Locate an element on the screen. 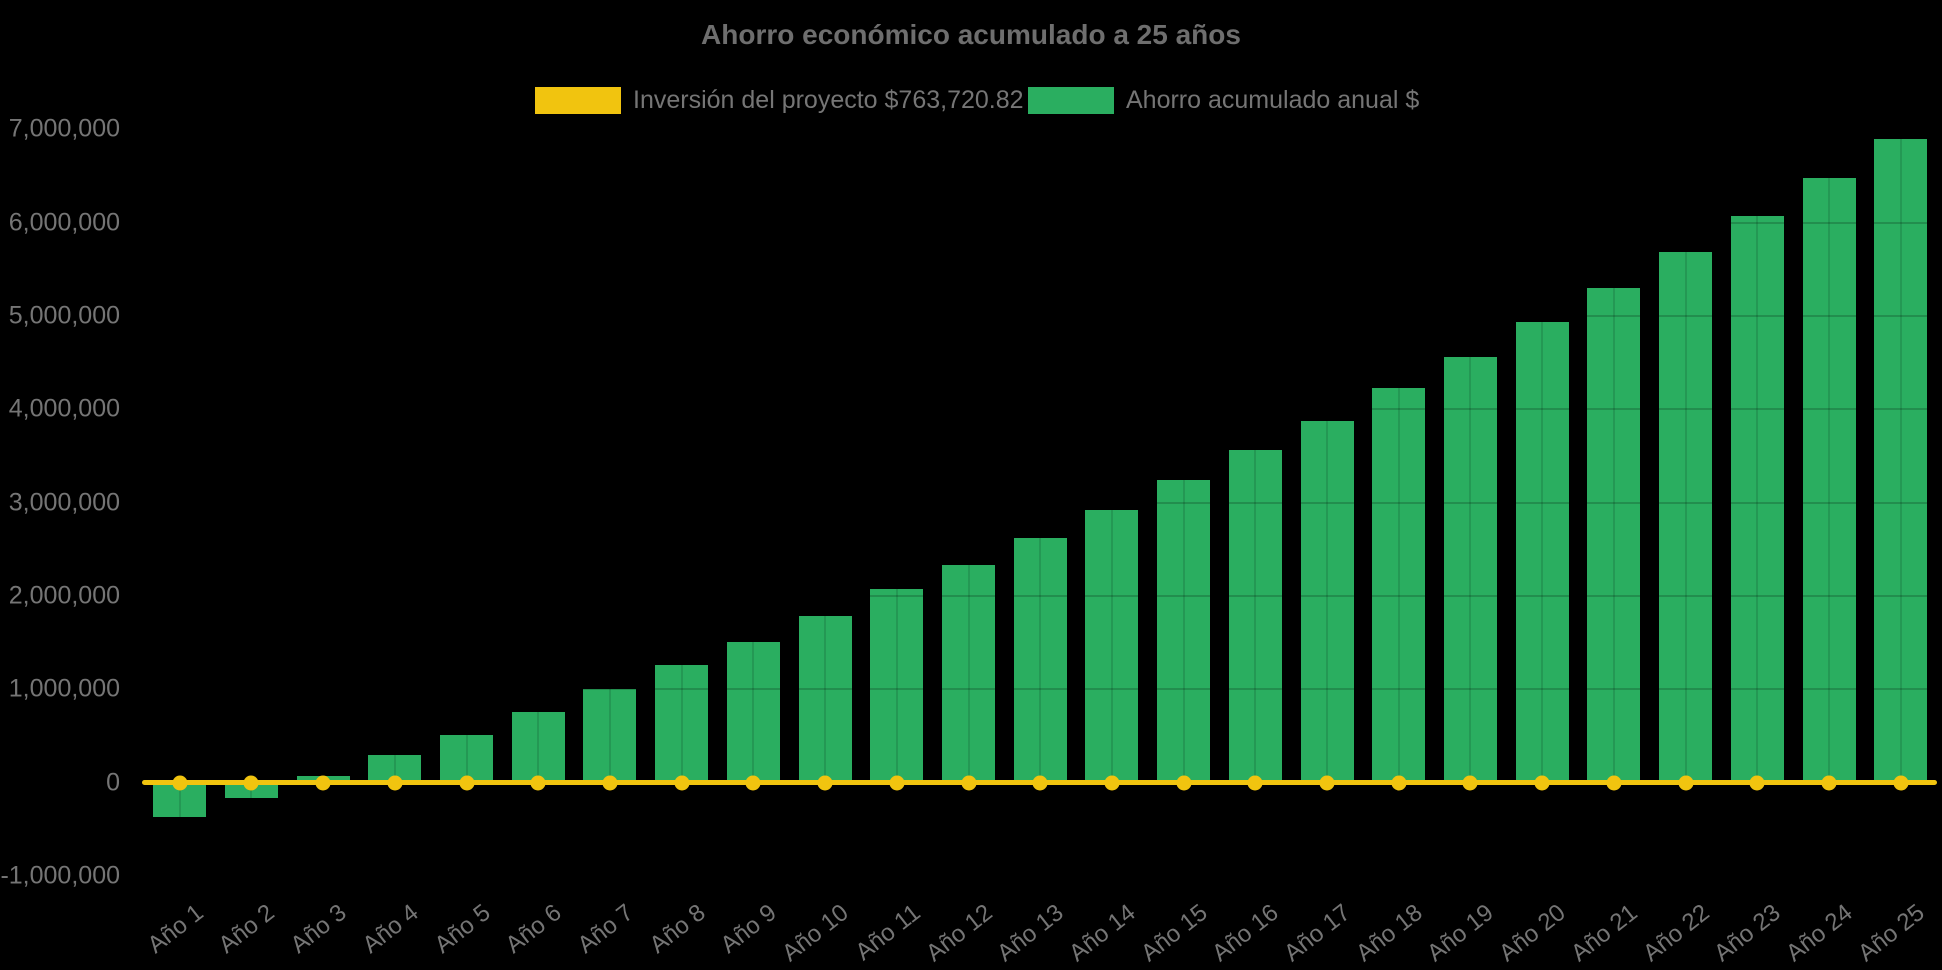 This screenshot has height=970, width=1942. x-axis-tick-label: Año 17 is located at coordinates (1317, 933).